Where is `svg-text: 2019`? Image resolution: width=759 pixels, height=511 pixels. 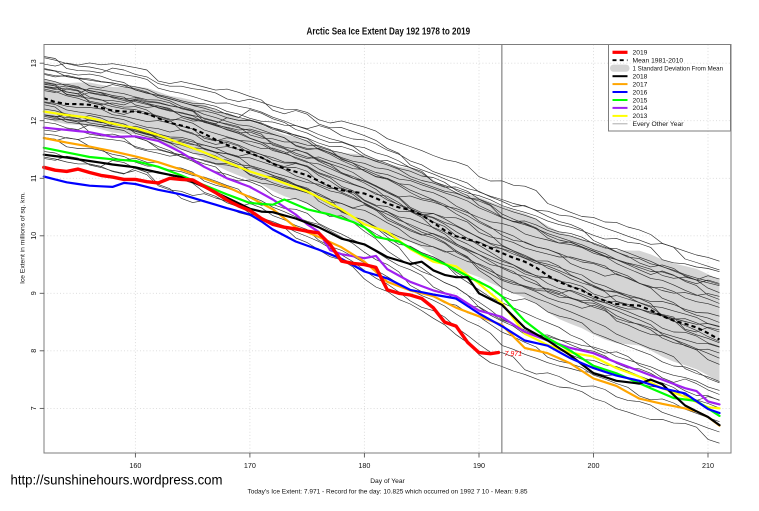 svg-text: 2019 is located at coordinates (640, 53).